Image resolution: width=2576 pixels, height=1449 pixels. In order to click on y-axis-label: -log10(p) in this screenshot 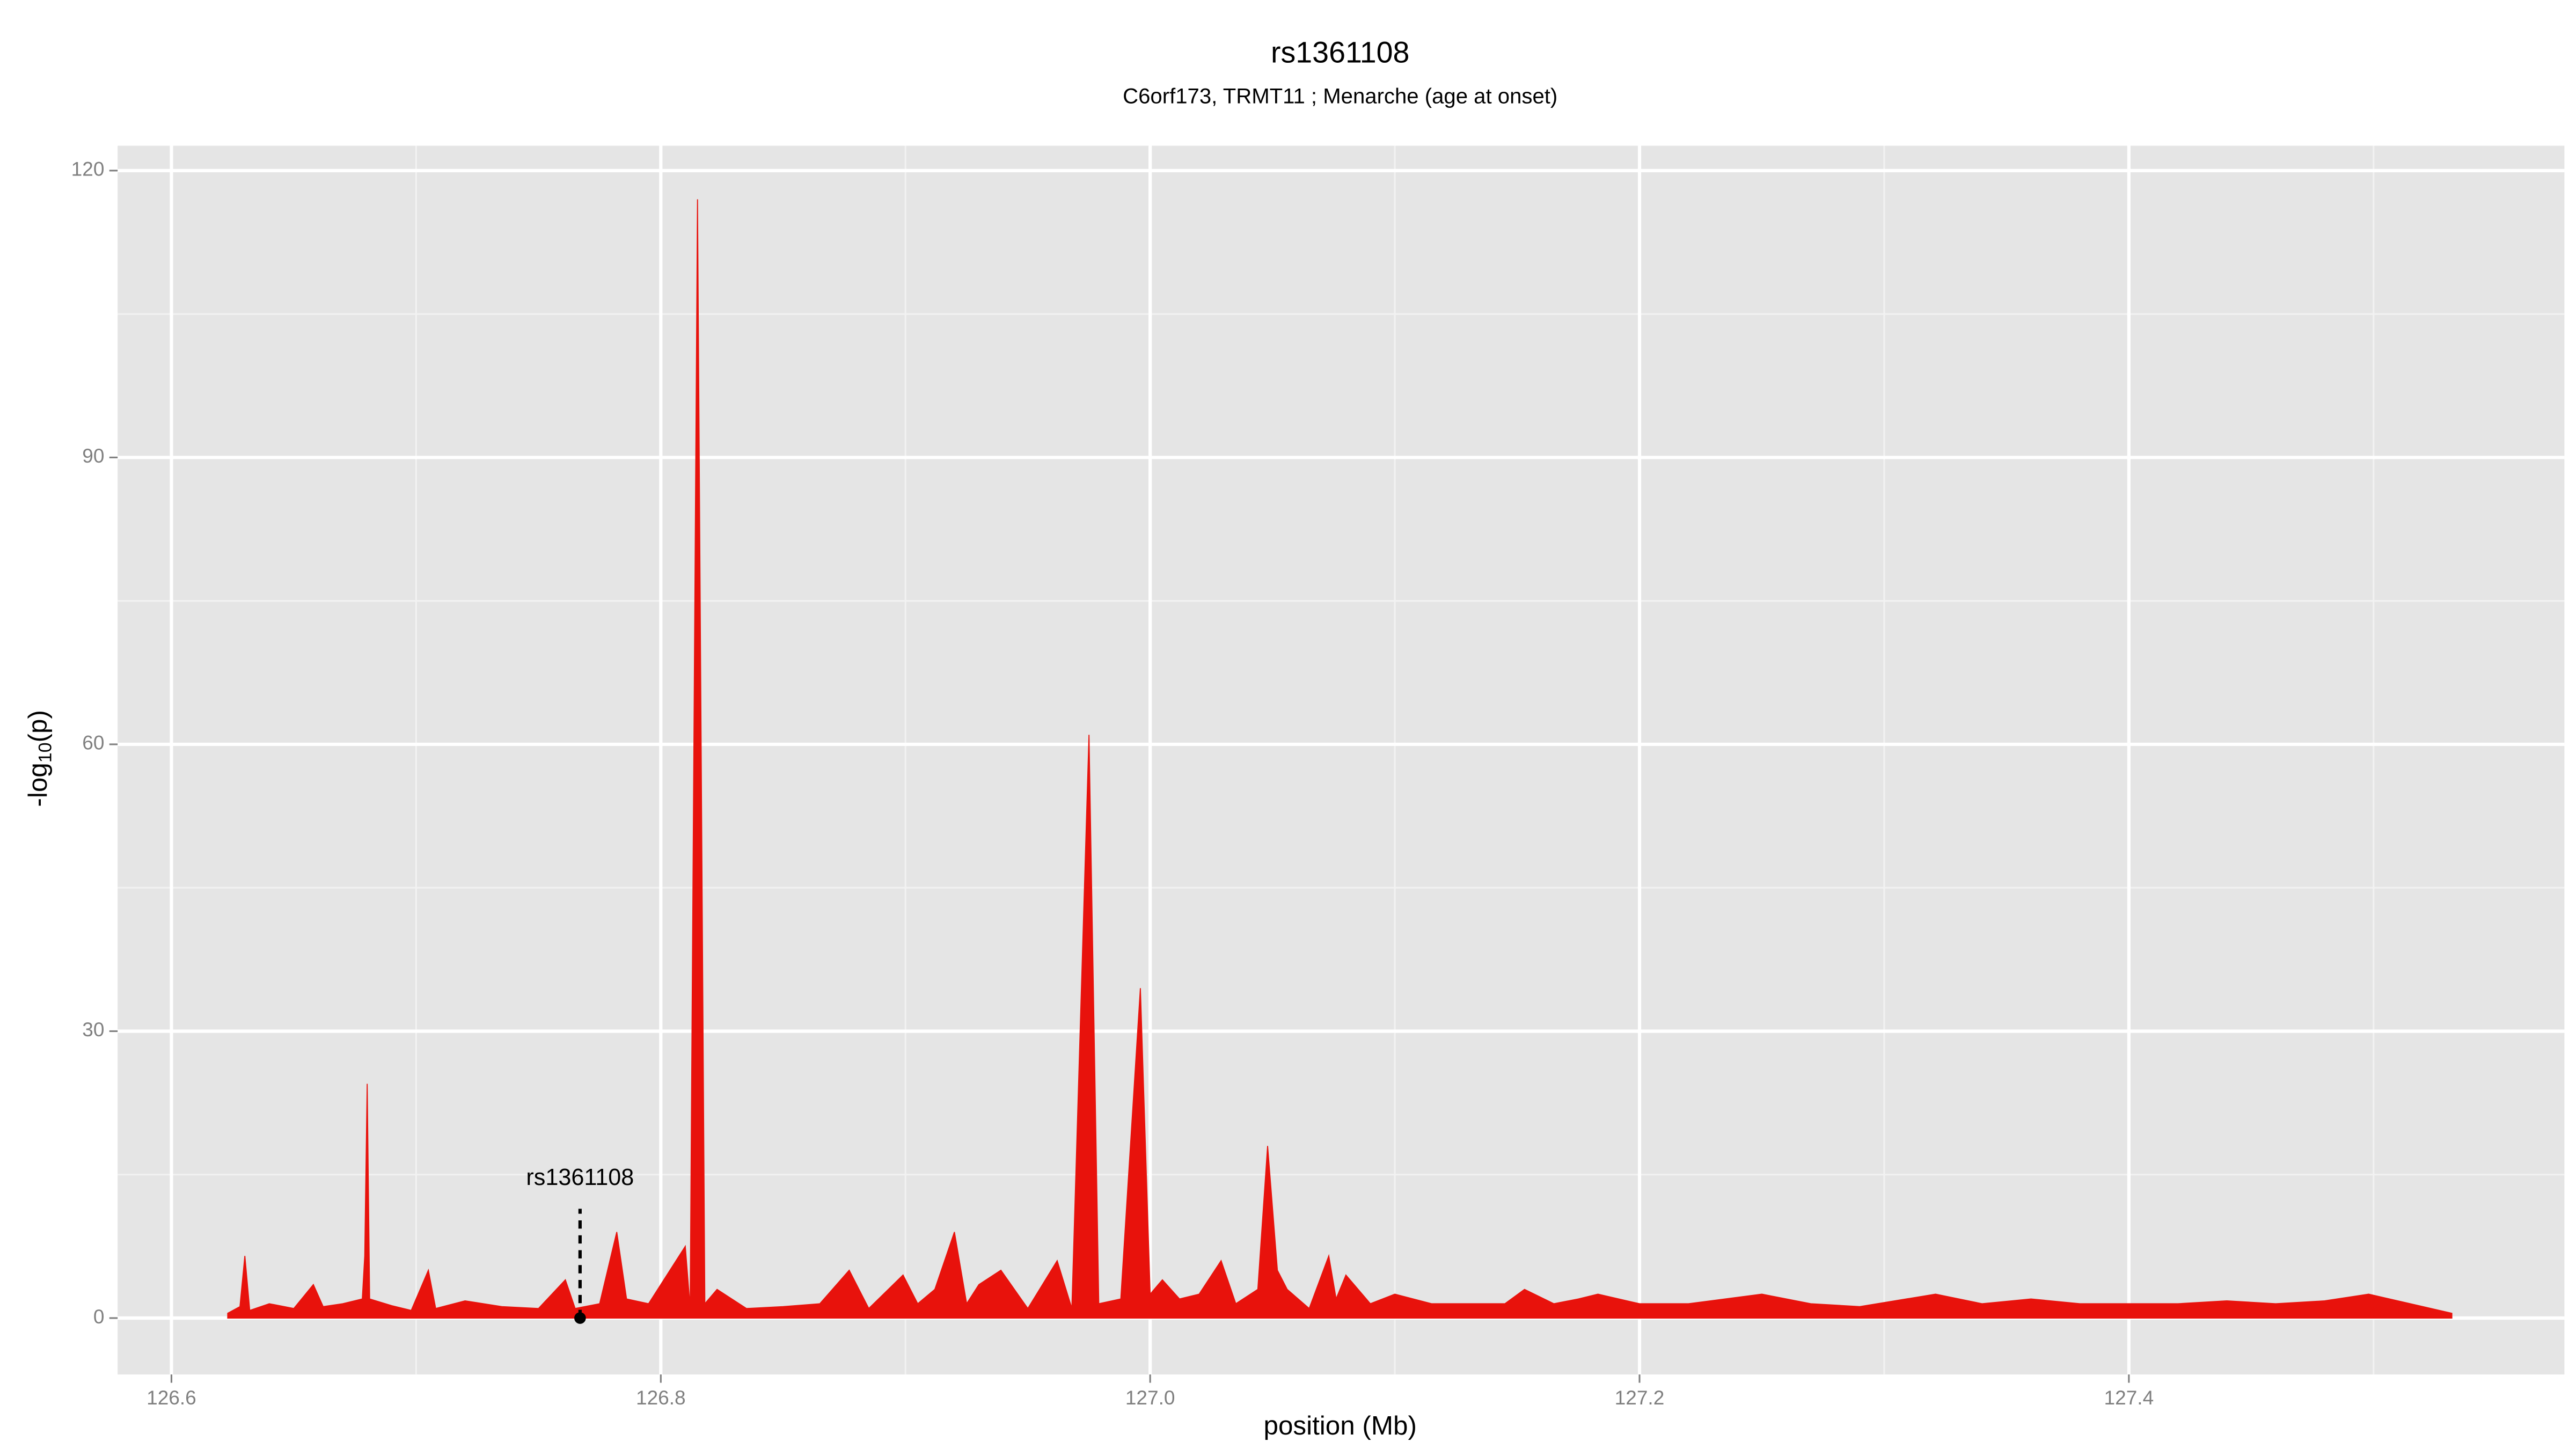, I will do `click(39, 758)`.